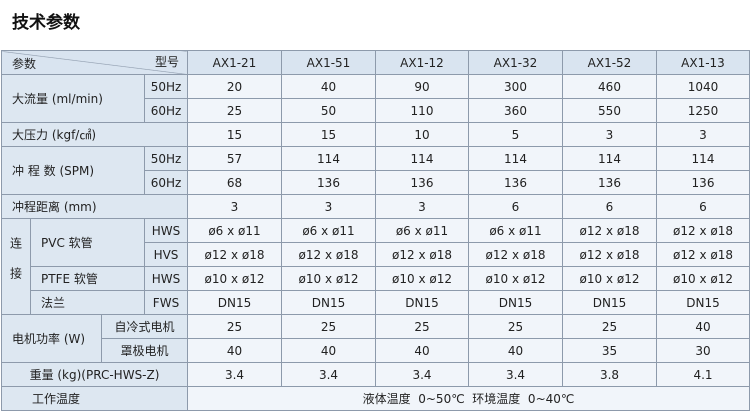 This screenshot has width=750, height=416. I want to click on model-header: AX1-12, so click(422, 62).